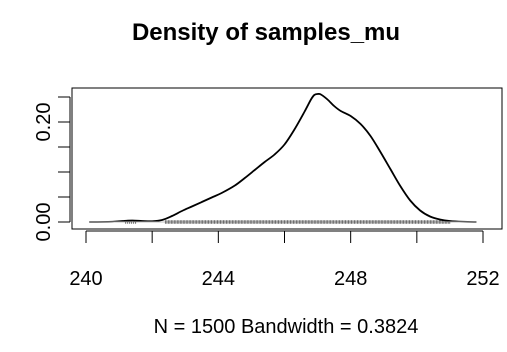 The height and width of the screenshot is (352, 507). Describe the element at coordinates (85, 279) in the screenshot. I see `x-tick-label: 240` at that location.